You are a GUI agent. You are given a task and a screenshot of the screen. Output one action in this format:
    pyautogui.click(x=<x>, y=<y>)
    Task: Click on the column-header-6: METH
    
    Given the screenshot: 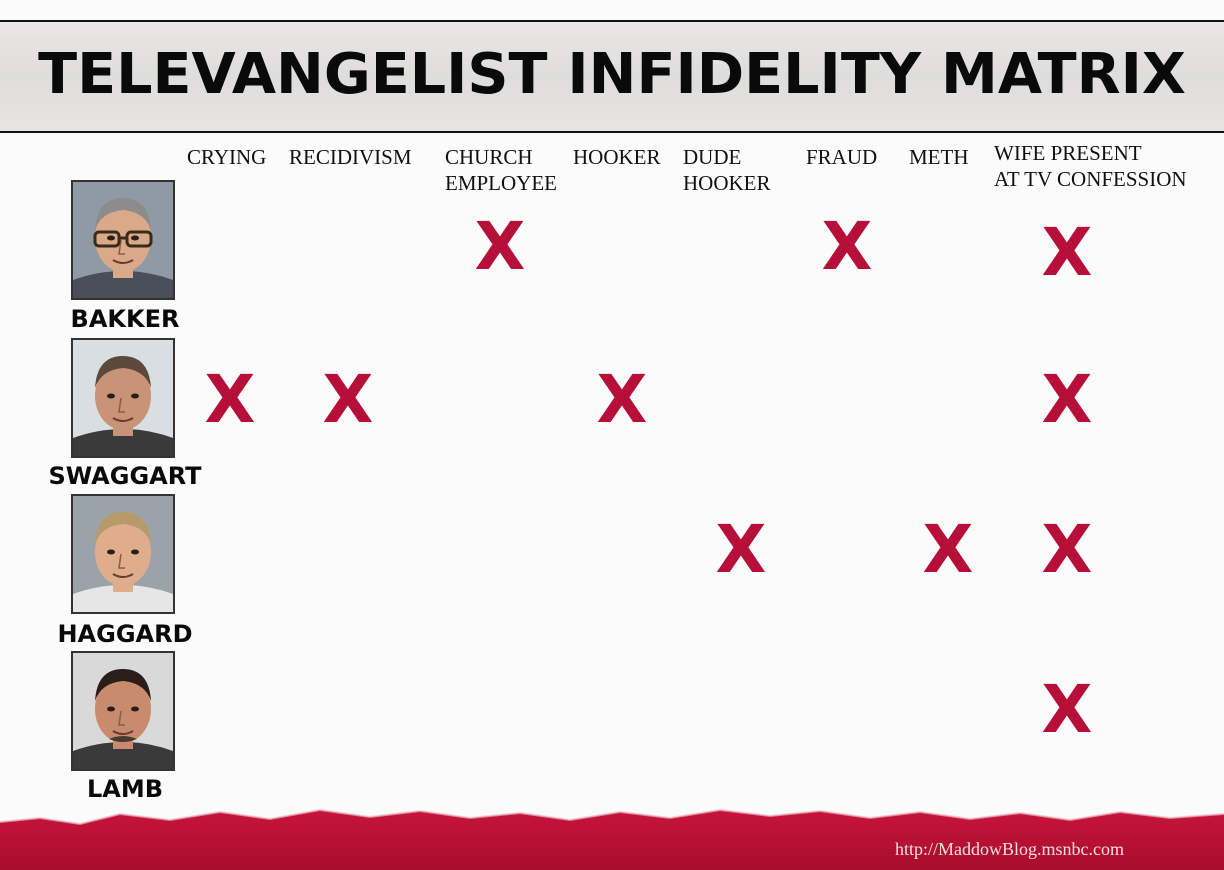 What is the action you would take?
    pyautogui.click(x=939, y=157)
    